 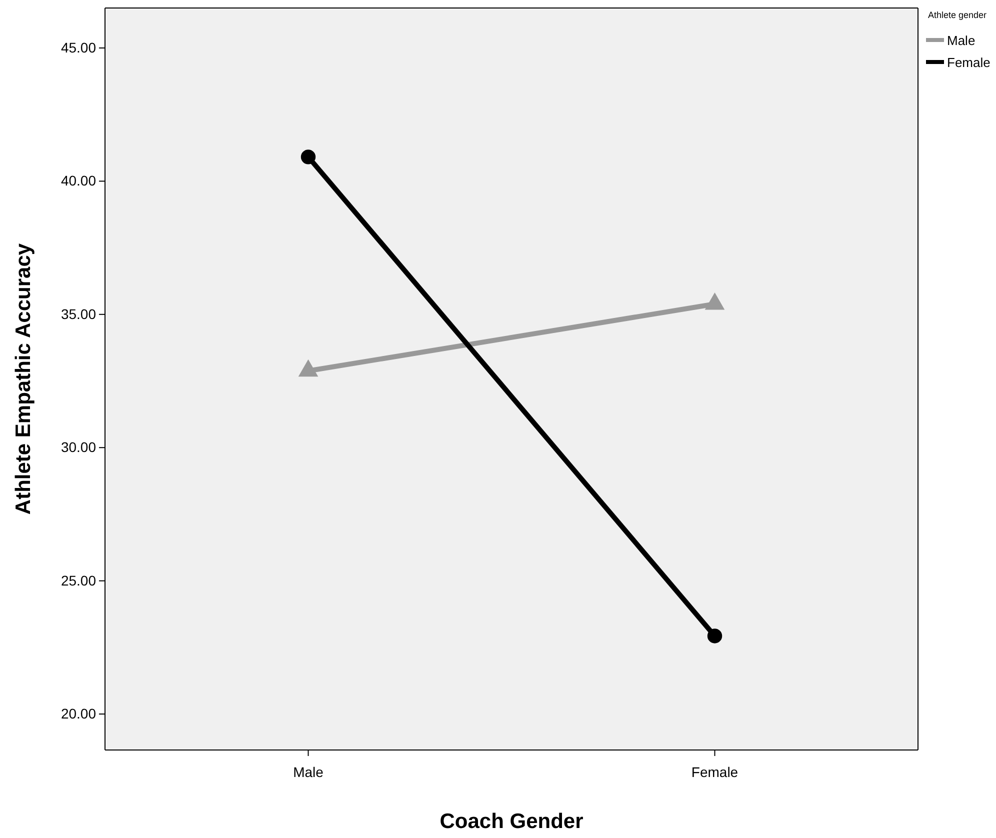 What do you see at coordinates (78, 314) in the screenshot?
I see `y-tick-label: 35.00` at bounding box center [78, 314].